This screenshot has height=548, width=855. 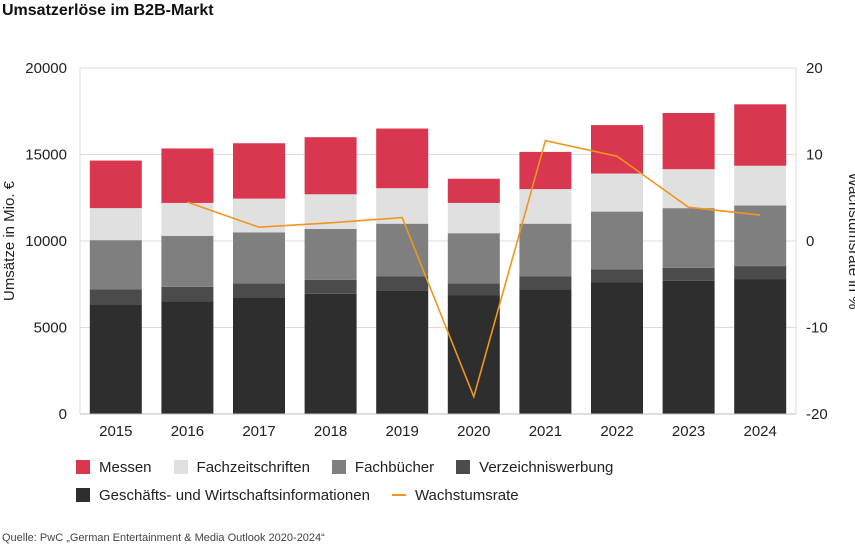 I want to click on x-tick-label: 2016, so click(x=187, y=431).